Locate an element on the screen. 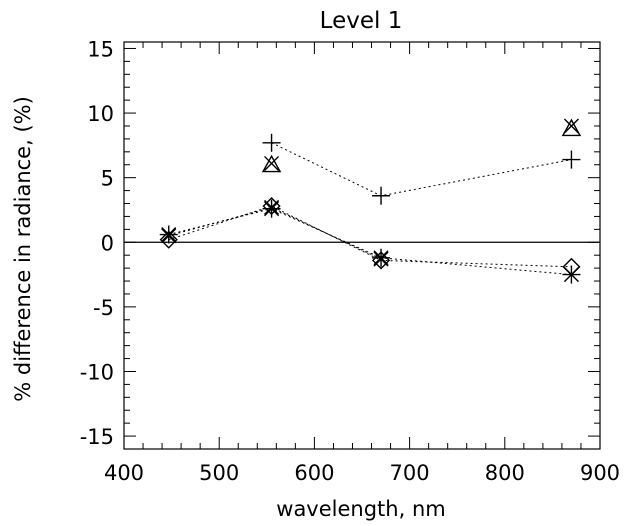  x-tick-labels: 400 500 600 700 800 900 is located at coordinates (362, 473).